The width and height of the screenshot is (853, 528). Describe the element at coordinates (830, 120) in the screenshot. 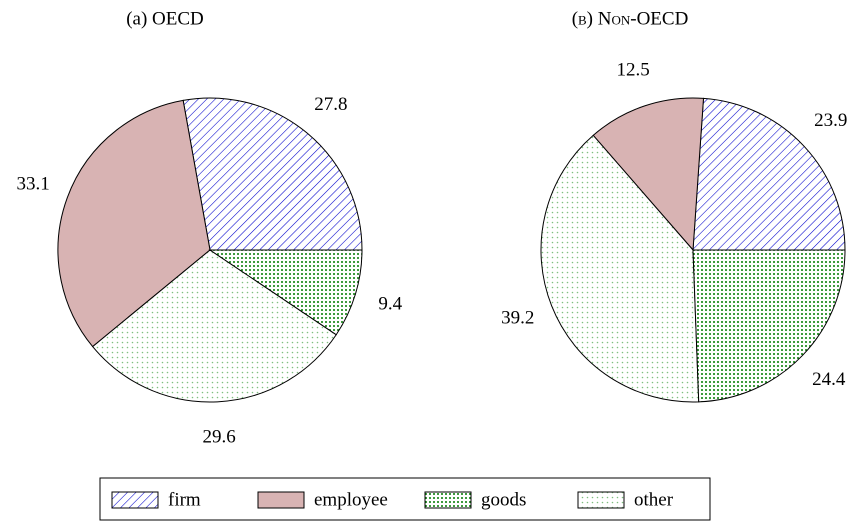

I see `slice-label: 23.9` at that location.